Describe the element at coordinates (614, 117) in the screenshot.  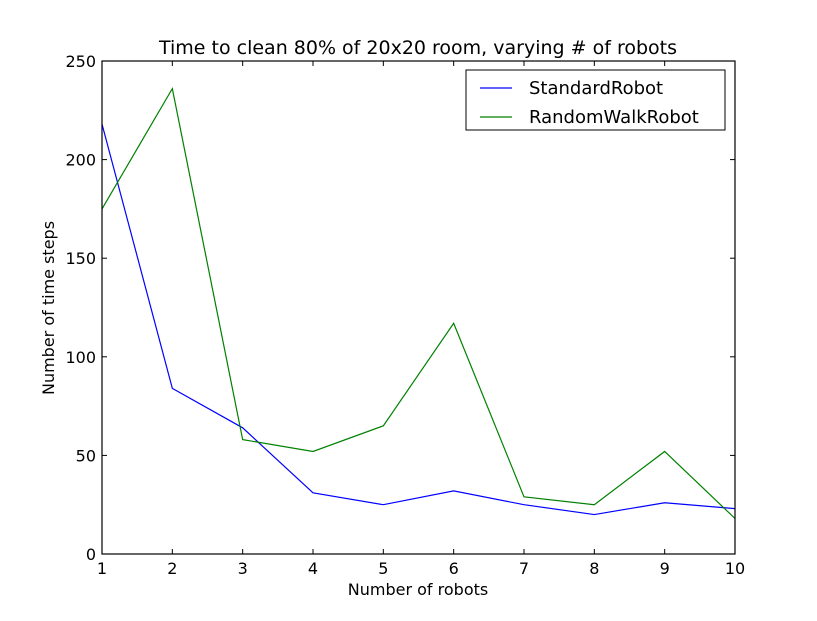
I see `legend-label: RandomWalkRobot` at that location.